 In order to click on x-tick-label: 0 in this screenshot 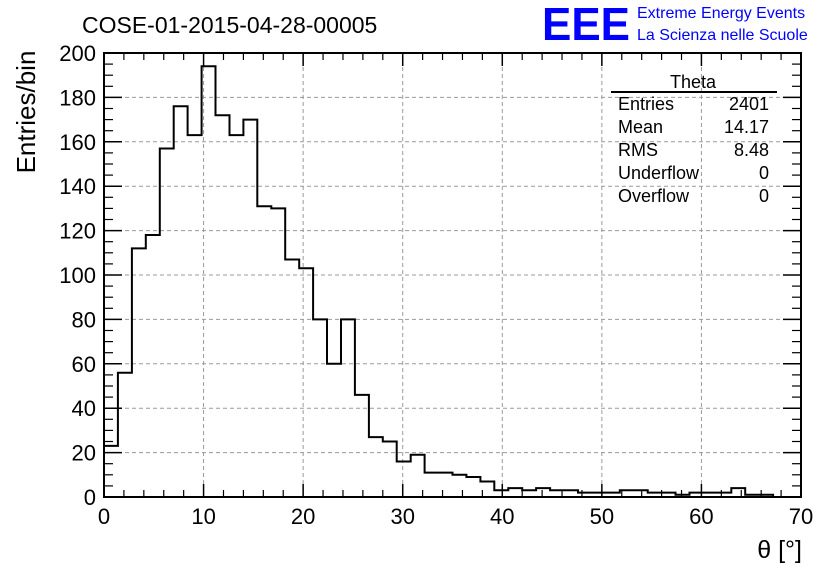, I will do `click(104, 516)`.